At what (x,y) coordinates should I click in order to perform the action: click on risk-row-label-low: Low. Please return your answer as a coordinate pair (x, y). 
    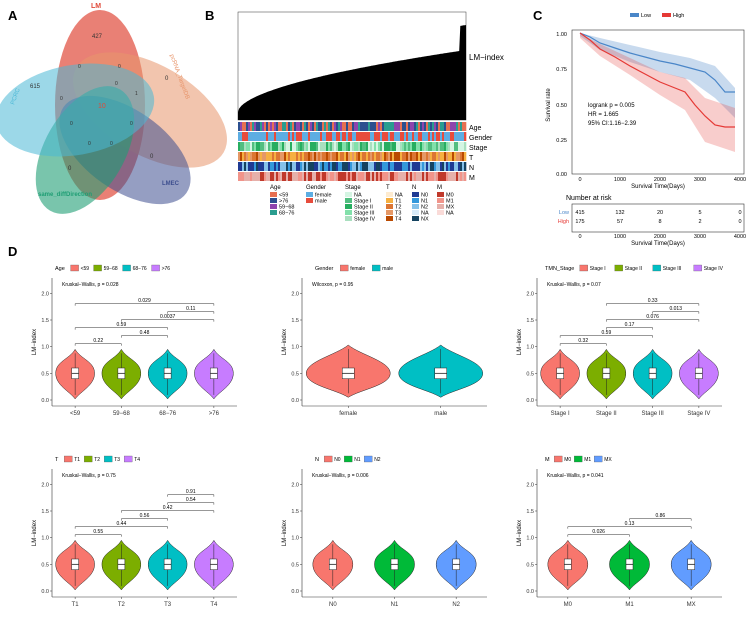
    Looking at the image, I should click on (564, 213).